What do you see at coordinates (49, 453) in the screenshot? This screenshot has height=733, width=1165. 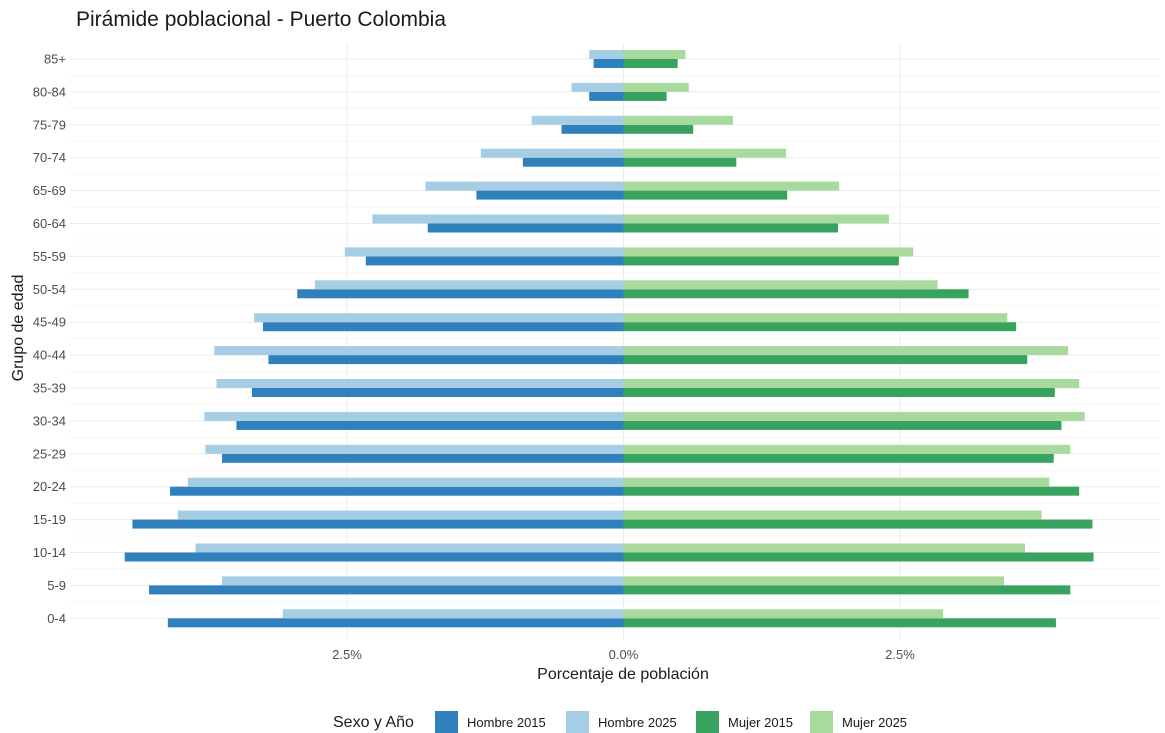 I see `y-tick-label: 25-29` at bounding box center [49, 453].